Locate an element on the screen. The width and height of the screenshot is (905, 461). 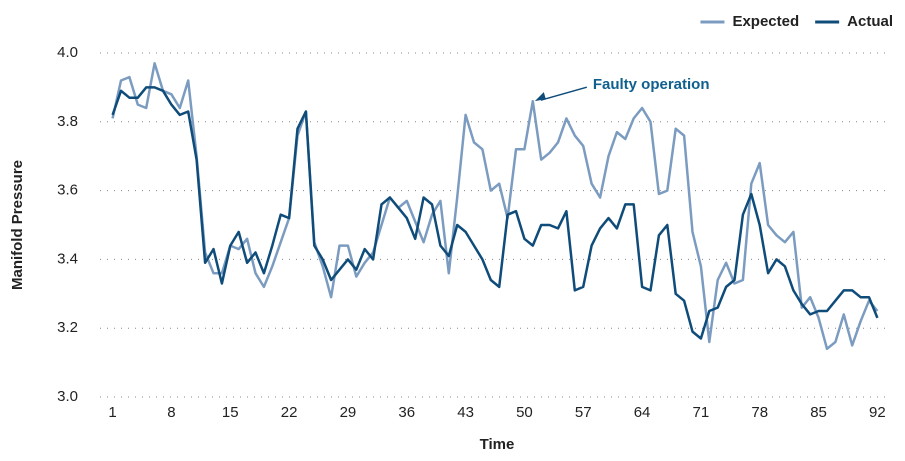
x-tick-label: 43 is located at coordinates (465, 412).